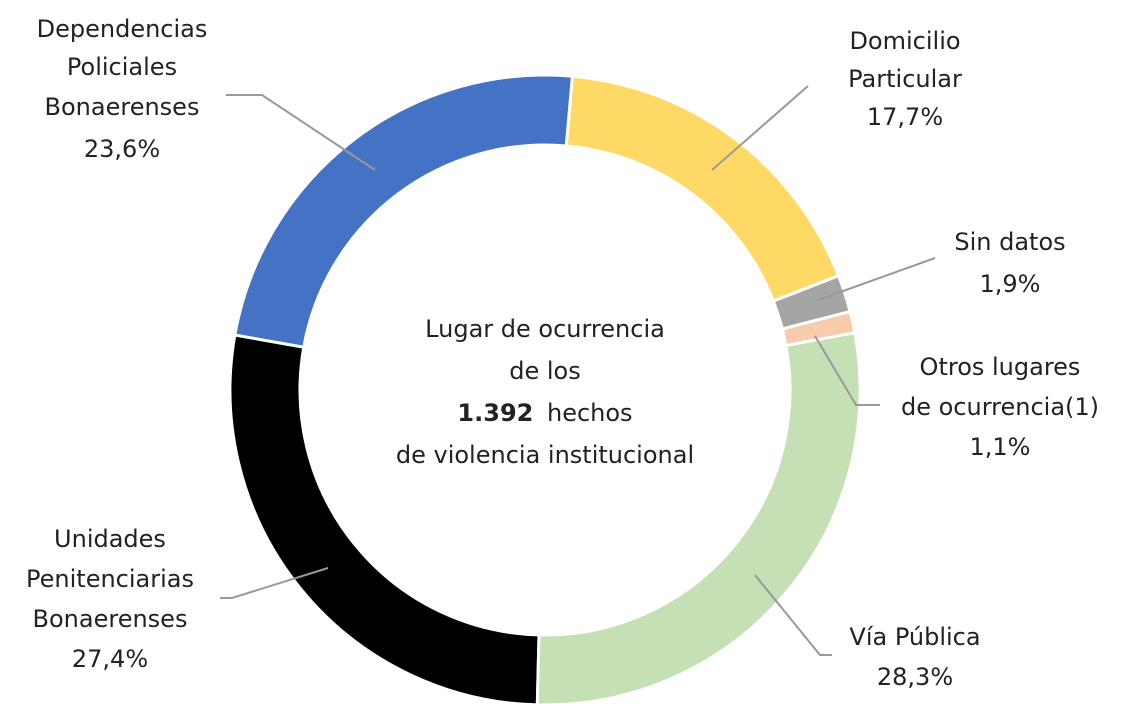  What do you see at coordinates (110, 539) in the screenshot?
I see `category-label: Unidades` at bounding box center [110, 539].